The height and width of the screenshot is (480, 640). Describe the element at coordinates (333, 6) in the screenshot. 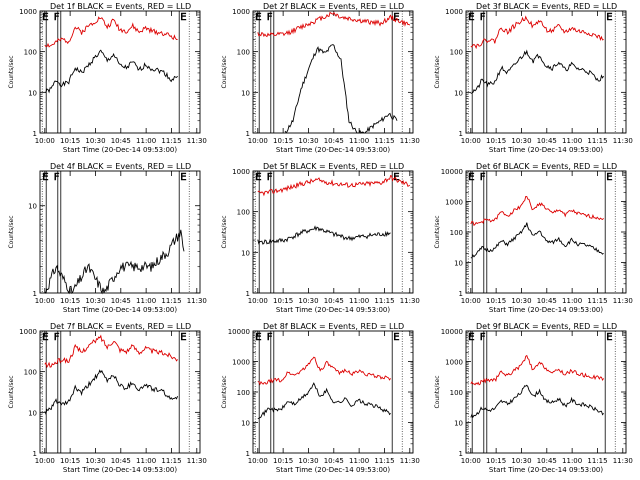

I see `chart-title: Det 2f BLACK = Events, RED = LLD` at that location.